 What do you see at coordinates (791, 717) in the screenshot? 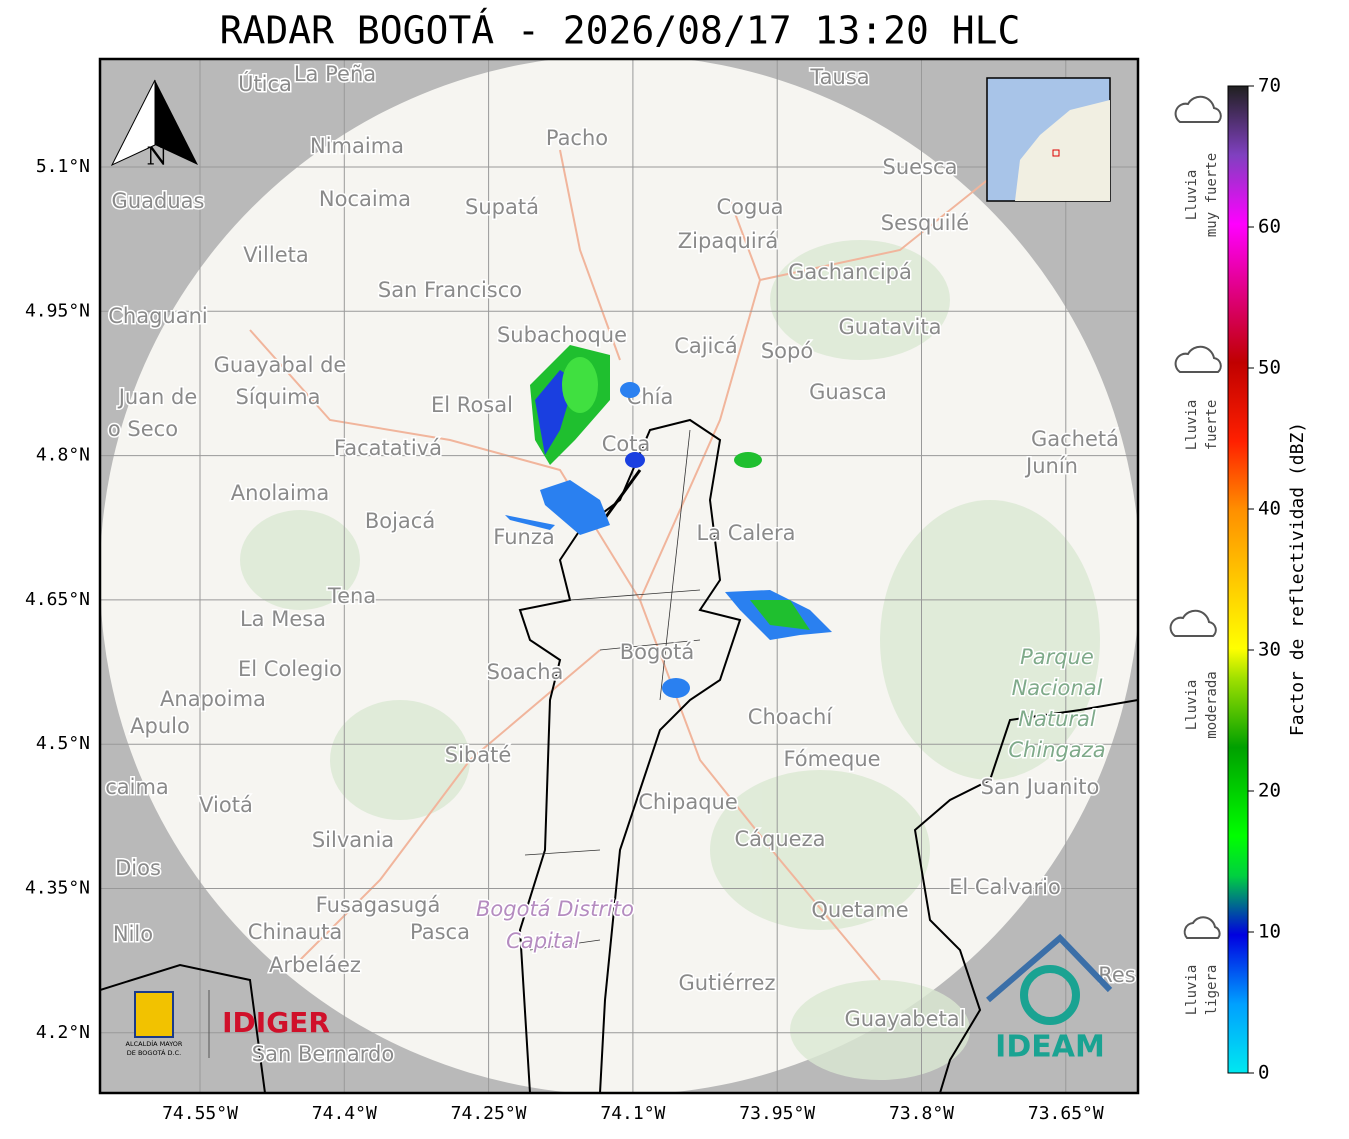
I see `place-label: Choachí` at bounding box center [791, 717].